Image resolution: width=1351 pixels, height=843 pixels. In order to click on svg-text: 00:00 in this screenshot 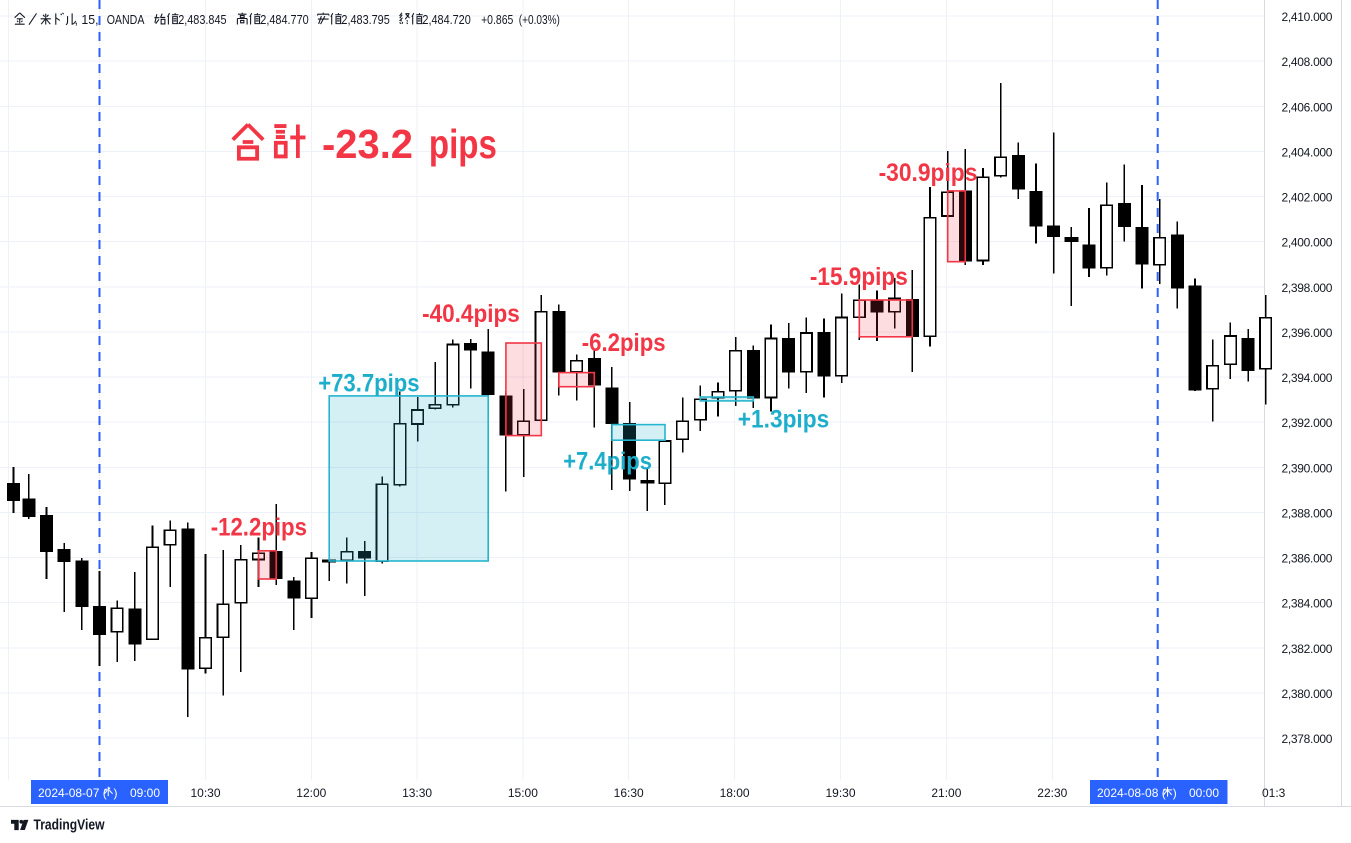, I will do `click(1204, 793)`.